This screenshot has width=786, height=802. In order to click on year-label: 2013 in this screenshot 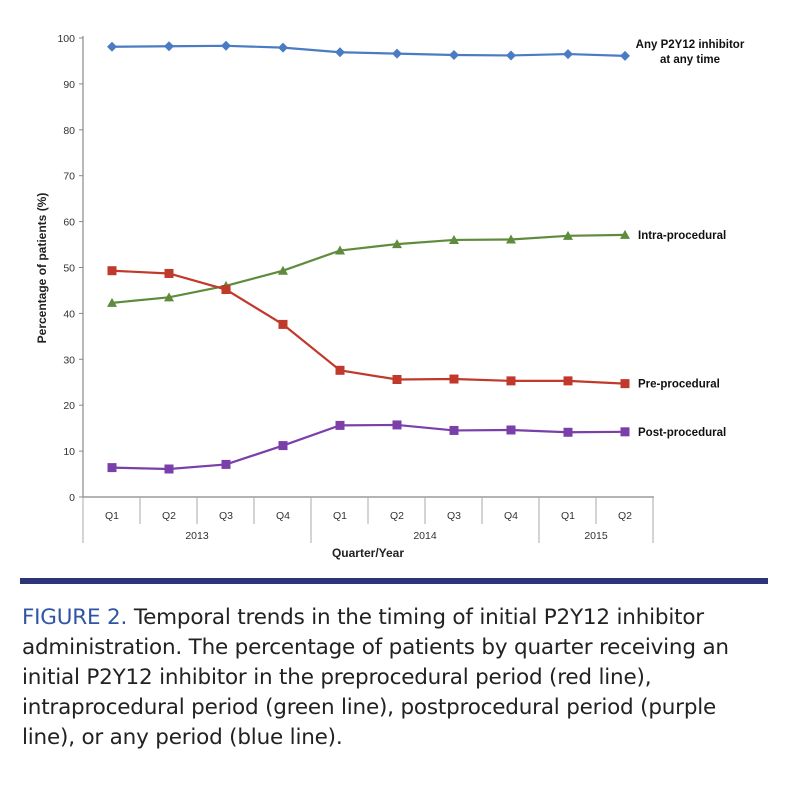, I will do `click(197, 536)`.